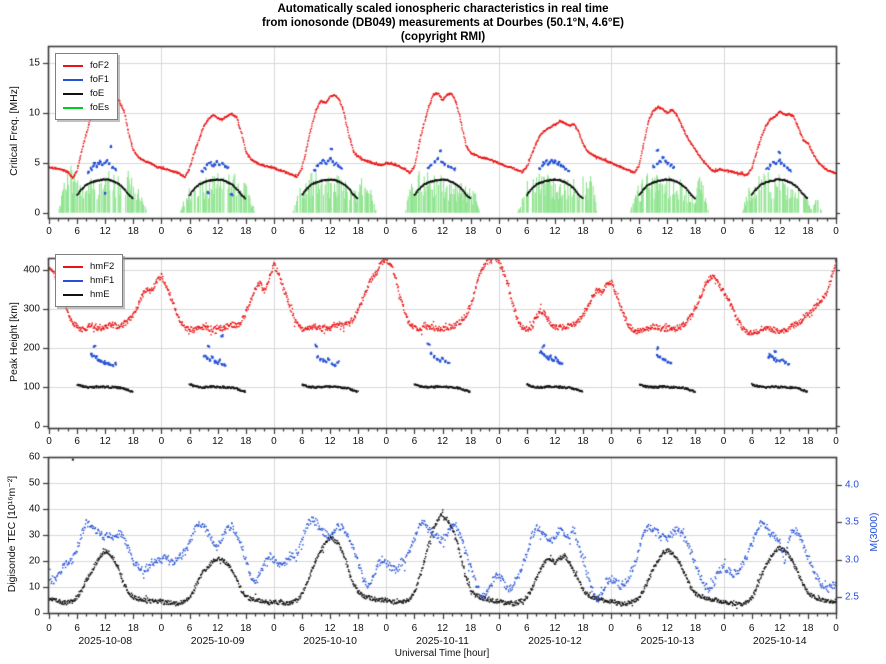  What do you see at coordinates (105, 641) in the screenshot?
I see `date-label: 2025-10-08` at bounding box center [105, 641].